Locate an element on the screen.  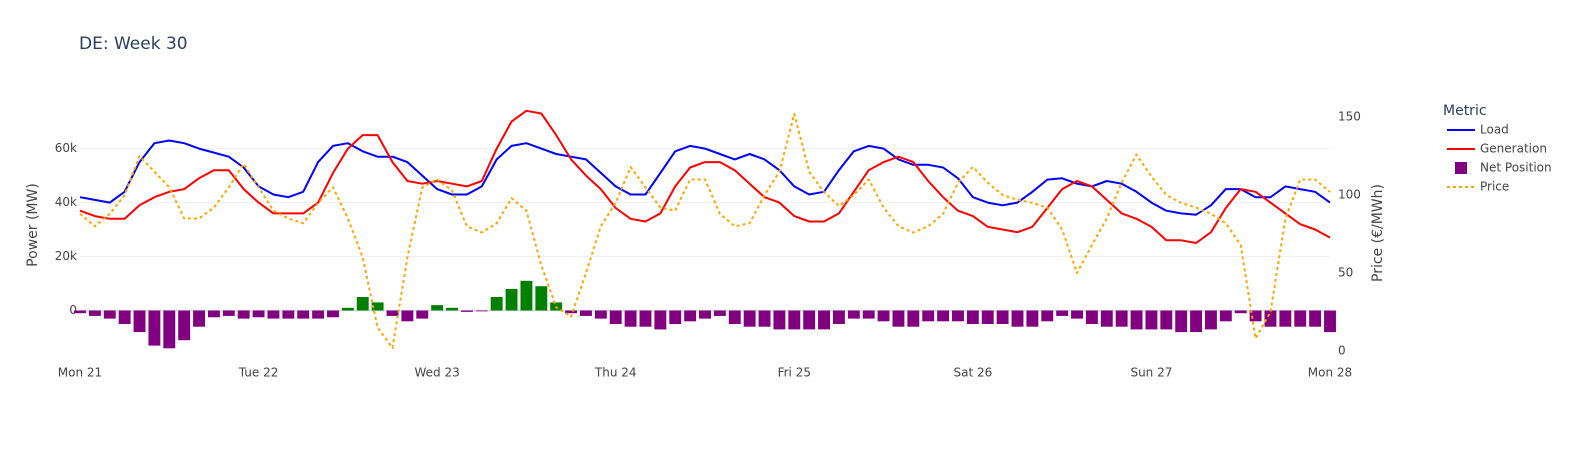
legend-swatch is located at coordinates (1461, 168).